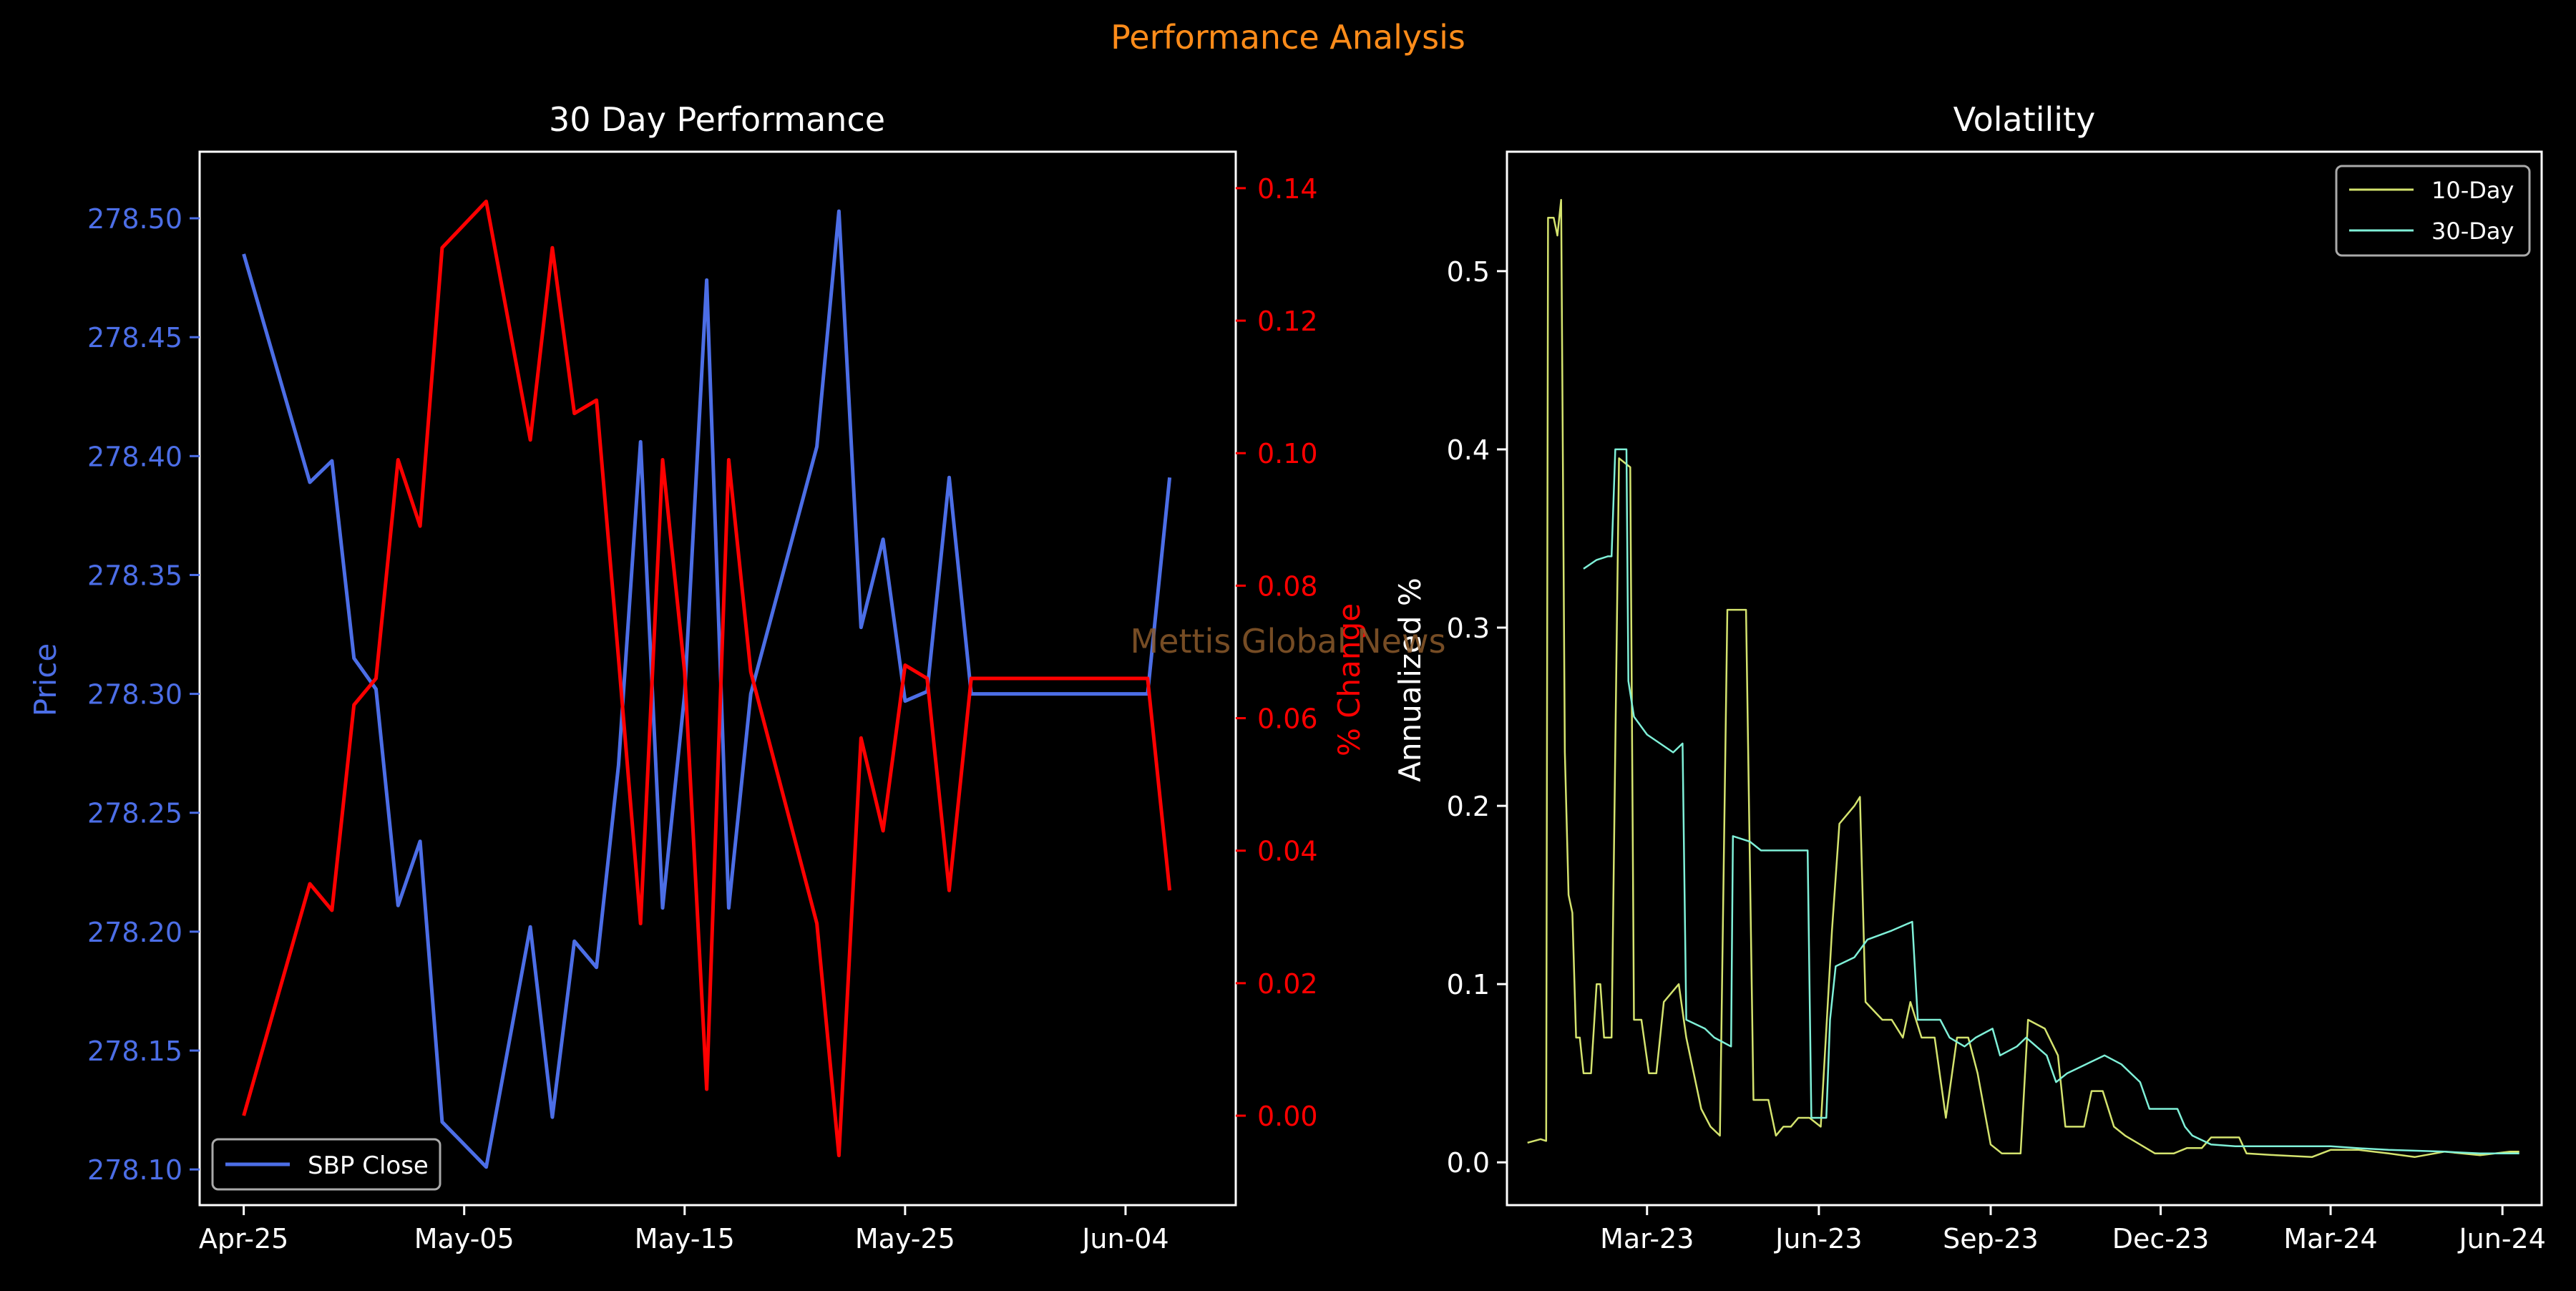  What do you see at coordinates (1468, 984) in the screenshot?
I see `volatility-y-tick-label: 0.1` at bounding box center [1468, 984].